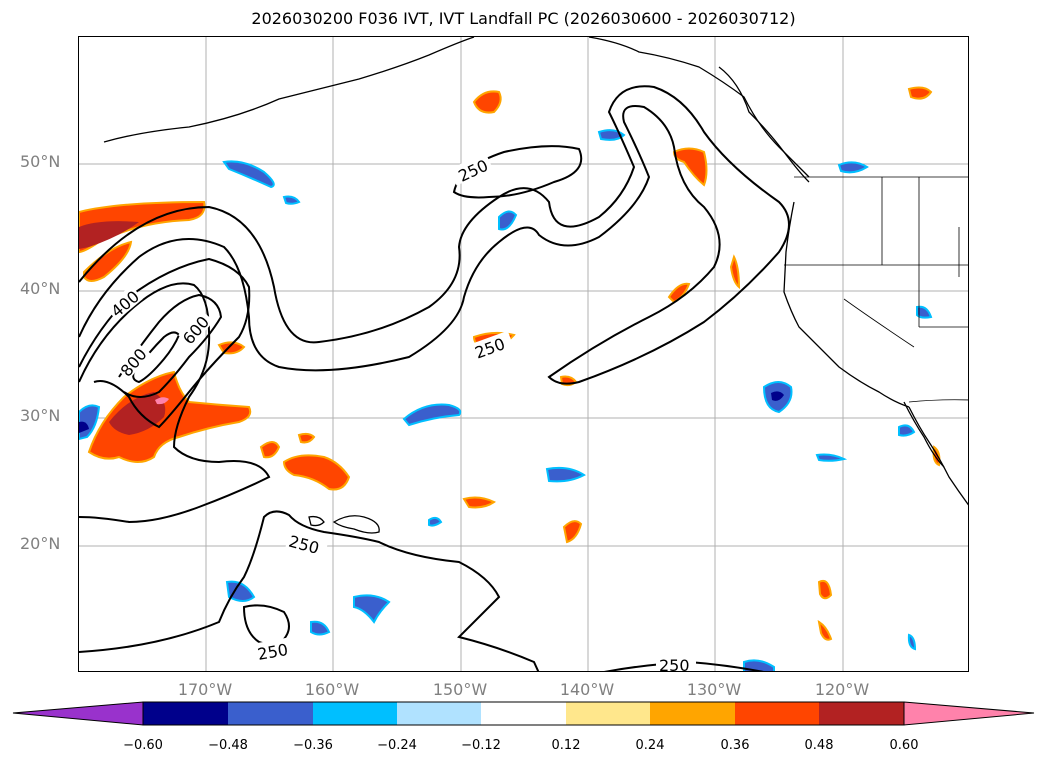 The height and width of the screenshot is (765, 1047). I want to click on lon-label-160w: 160°W, so click(332, 689).